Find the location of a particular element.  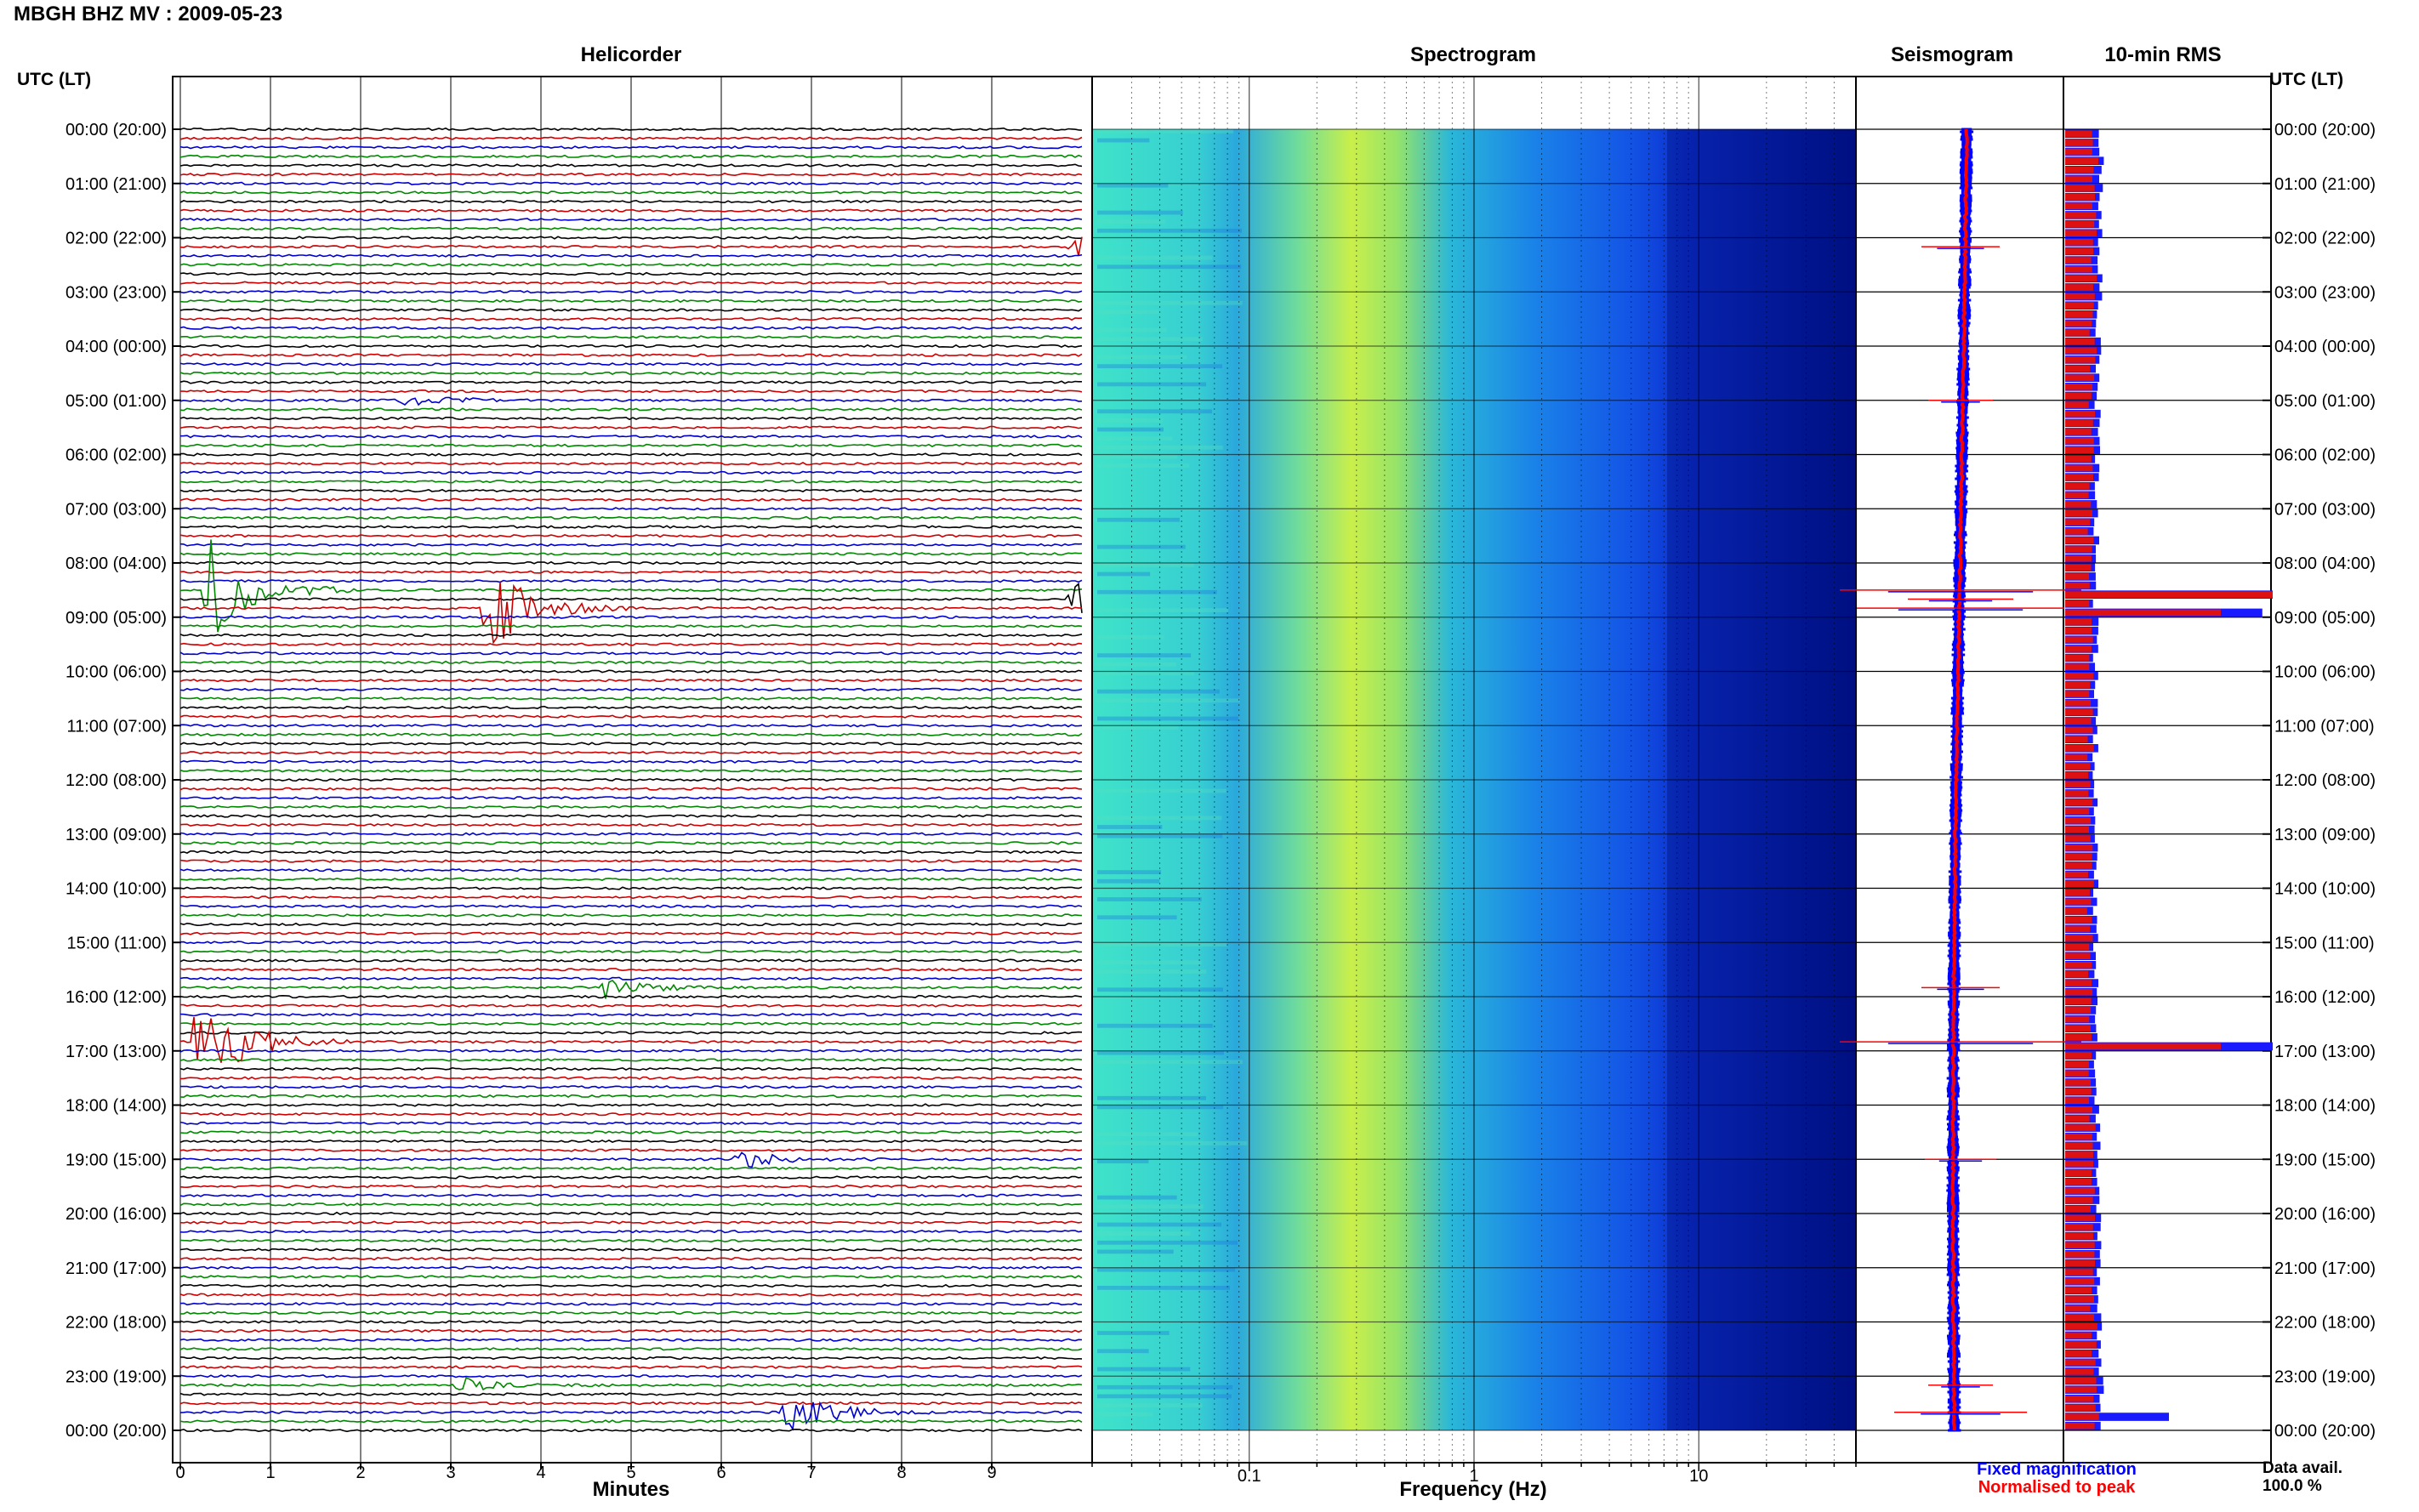

helicorder-title: Helicorder is located at coordinates (631, 54).